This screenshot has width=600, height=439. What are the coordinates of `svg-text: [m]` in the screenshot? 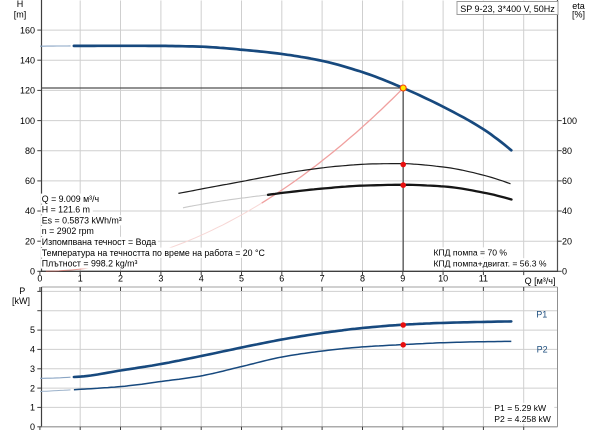 It's located at (20, 14).